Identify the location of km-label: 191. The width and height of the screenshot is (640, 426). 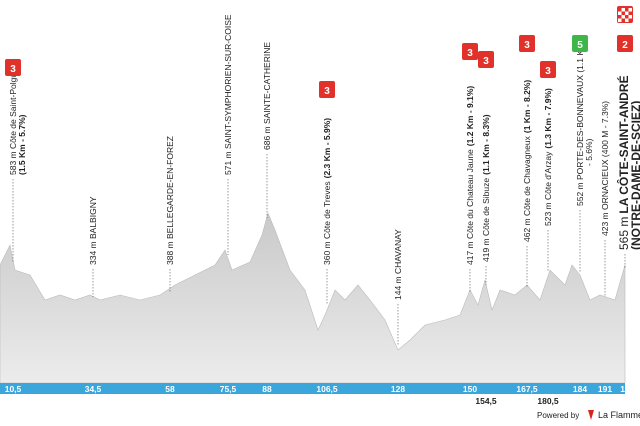
(605, 389).